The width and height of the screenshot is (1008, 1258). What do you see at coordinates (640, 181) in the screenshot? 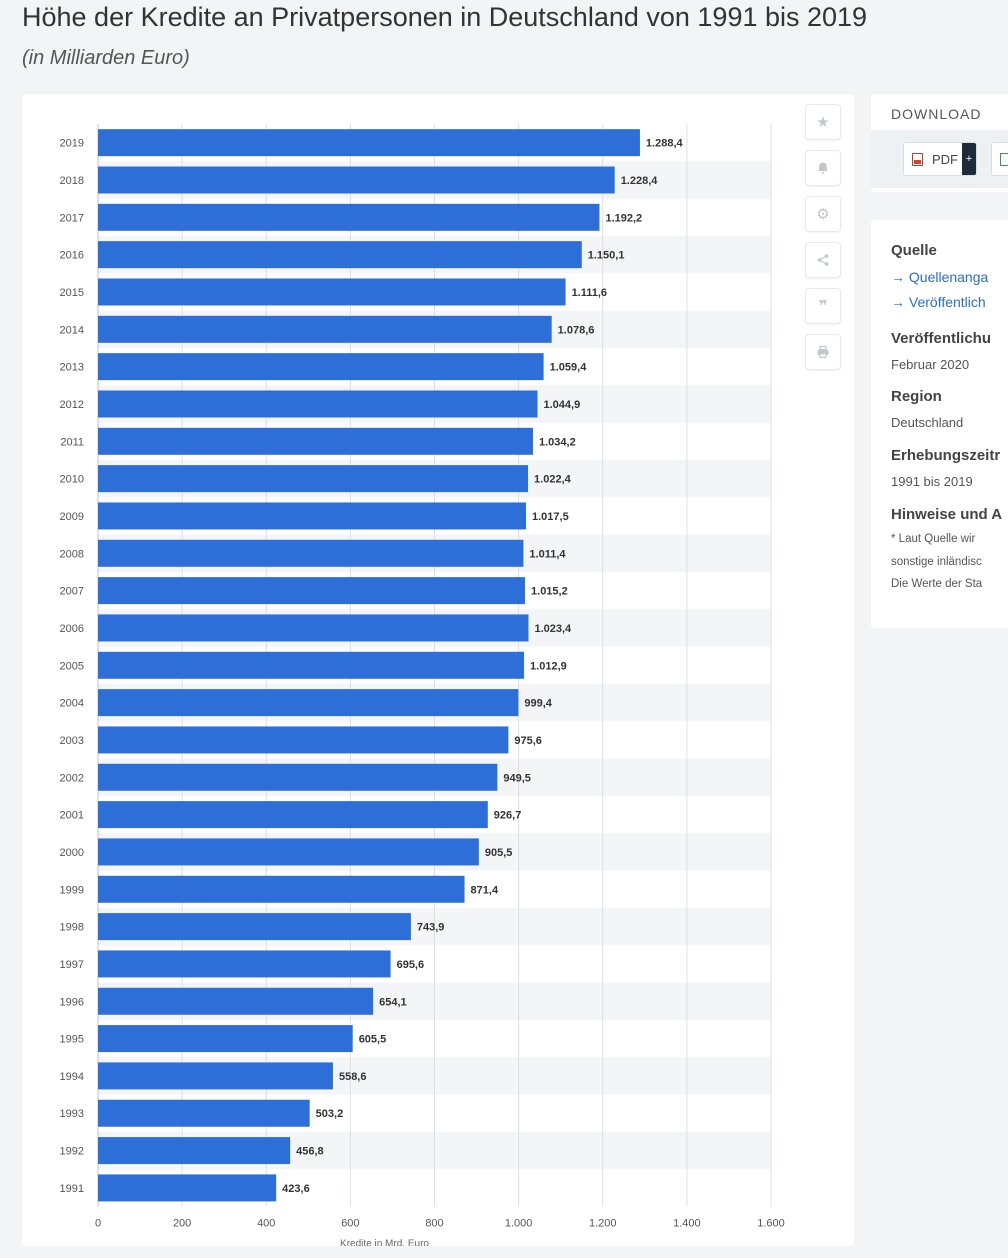
I see `value-label: 1.228,4` at bounding box center [640, 181].